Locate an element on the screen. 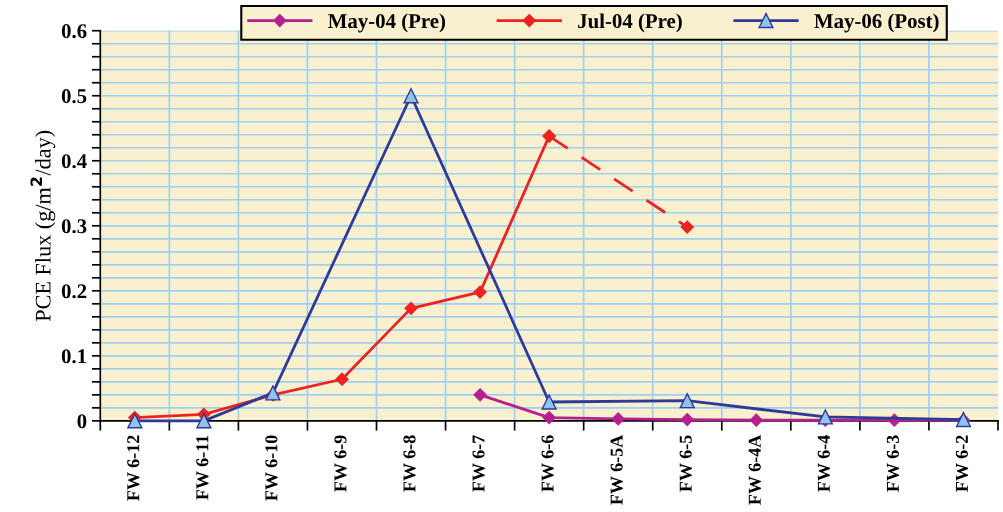 This screenshot has height=512, width=1003. x-tick-label: FW 6-6 is located at coordinates (547, 463).